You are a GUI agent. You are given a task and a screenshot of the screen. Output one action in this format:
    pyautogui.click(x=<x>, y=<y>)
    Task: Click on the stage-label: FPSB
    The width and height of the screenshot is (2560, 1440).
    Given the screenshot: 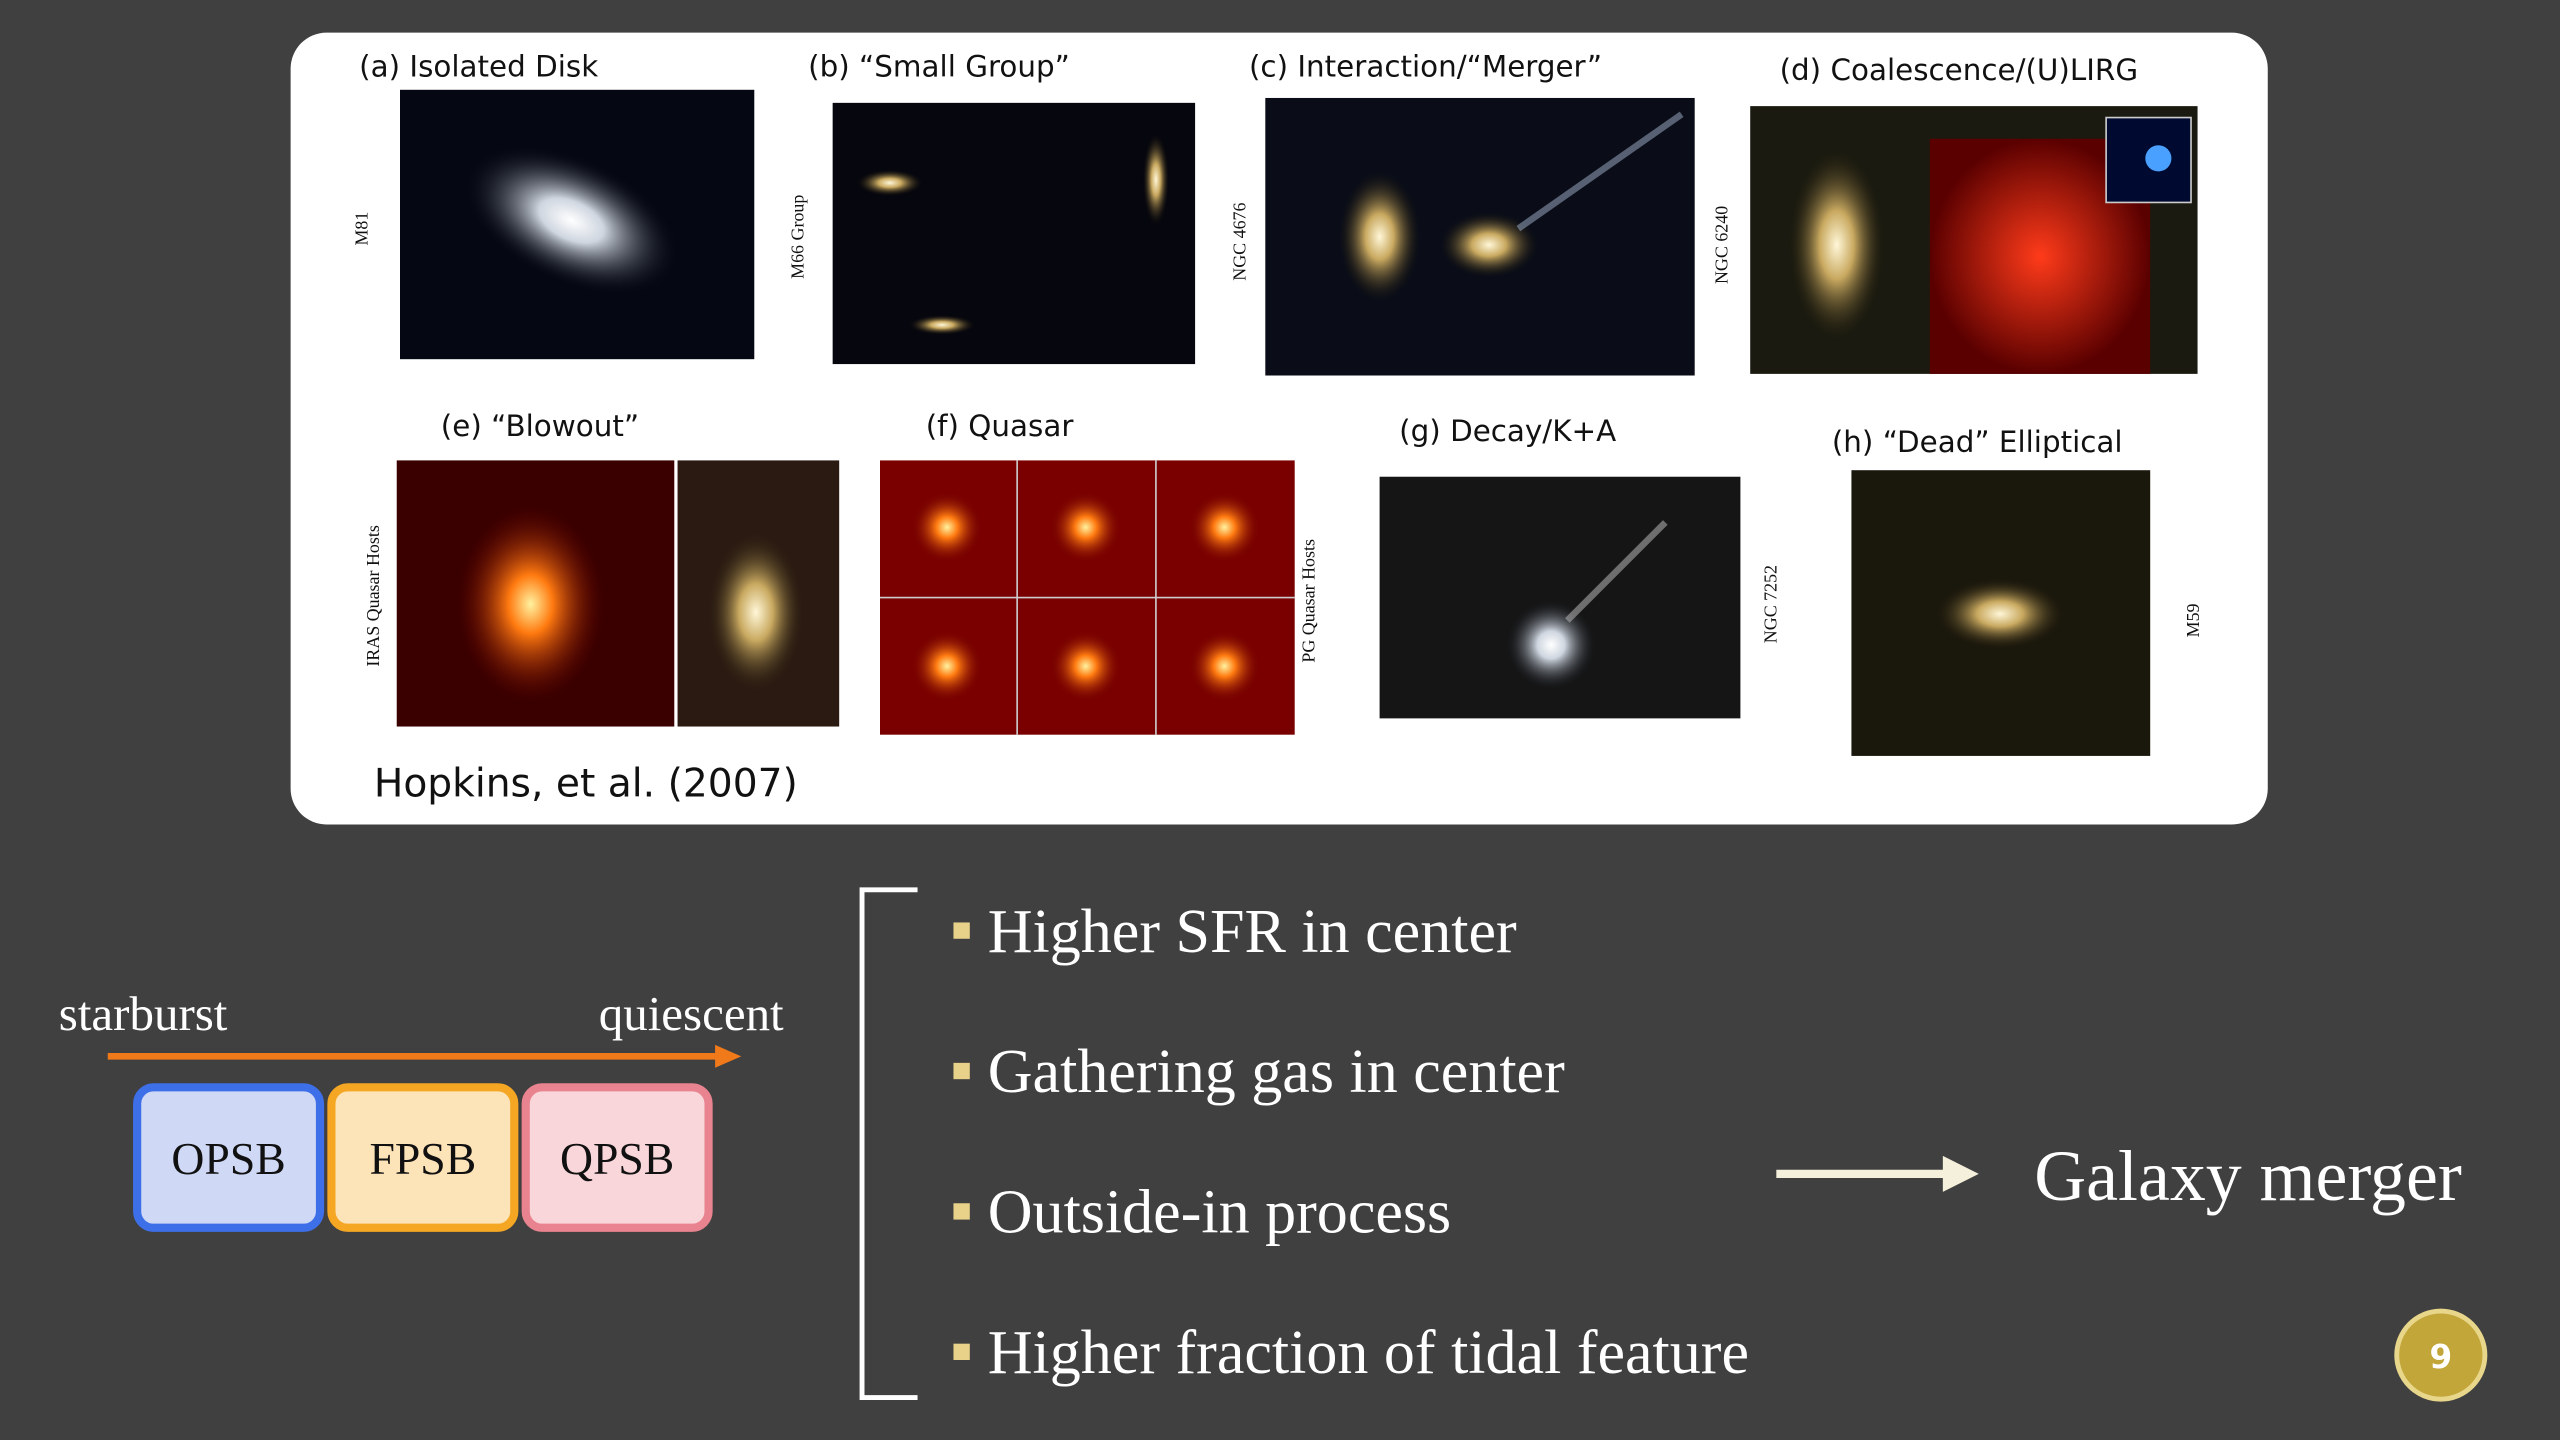 What is the action you would take?
    pyautogui.click(x=422, y=1158)
    